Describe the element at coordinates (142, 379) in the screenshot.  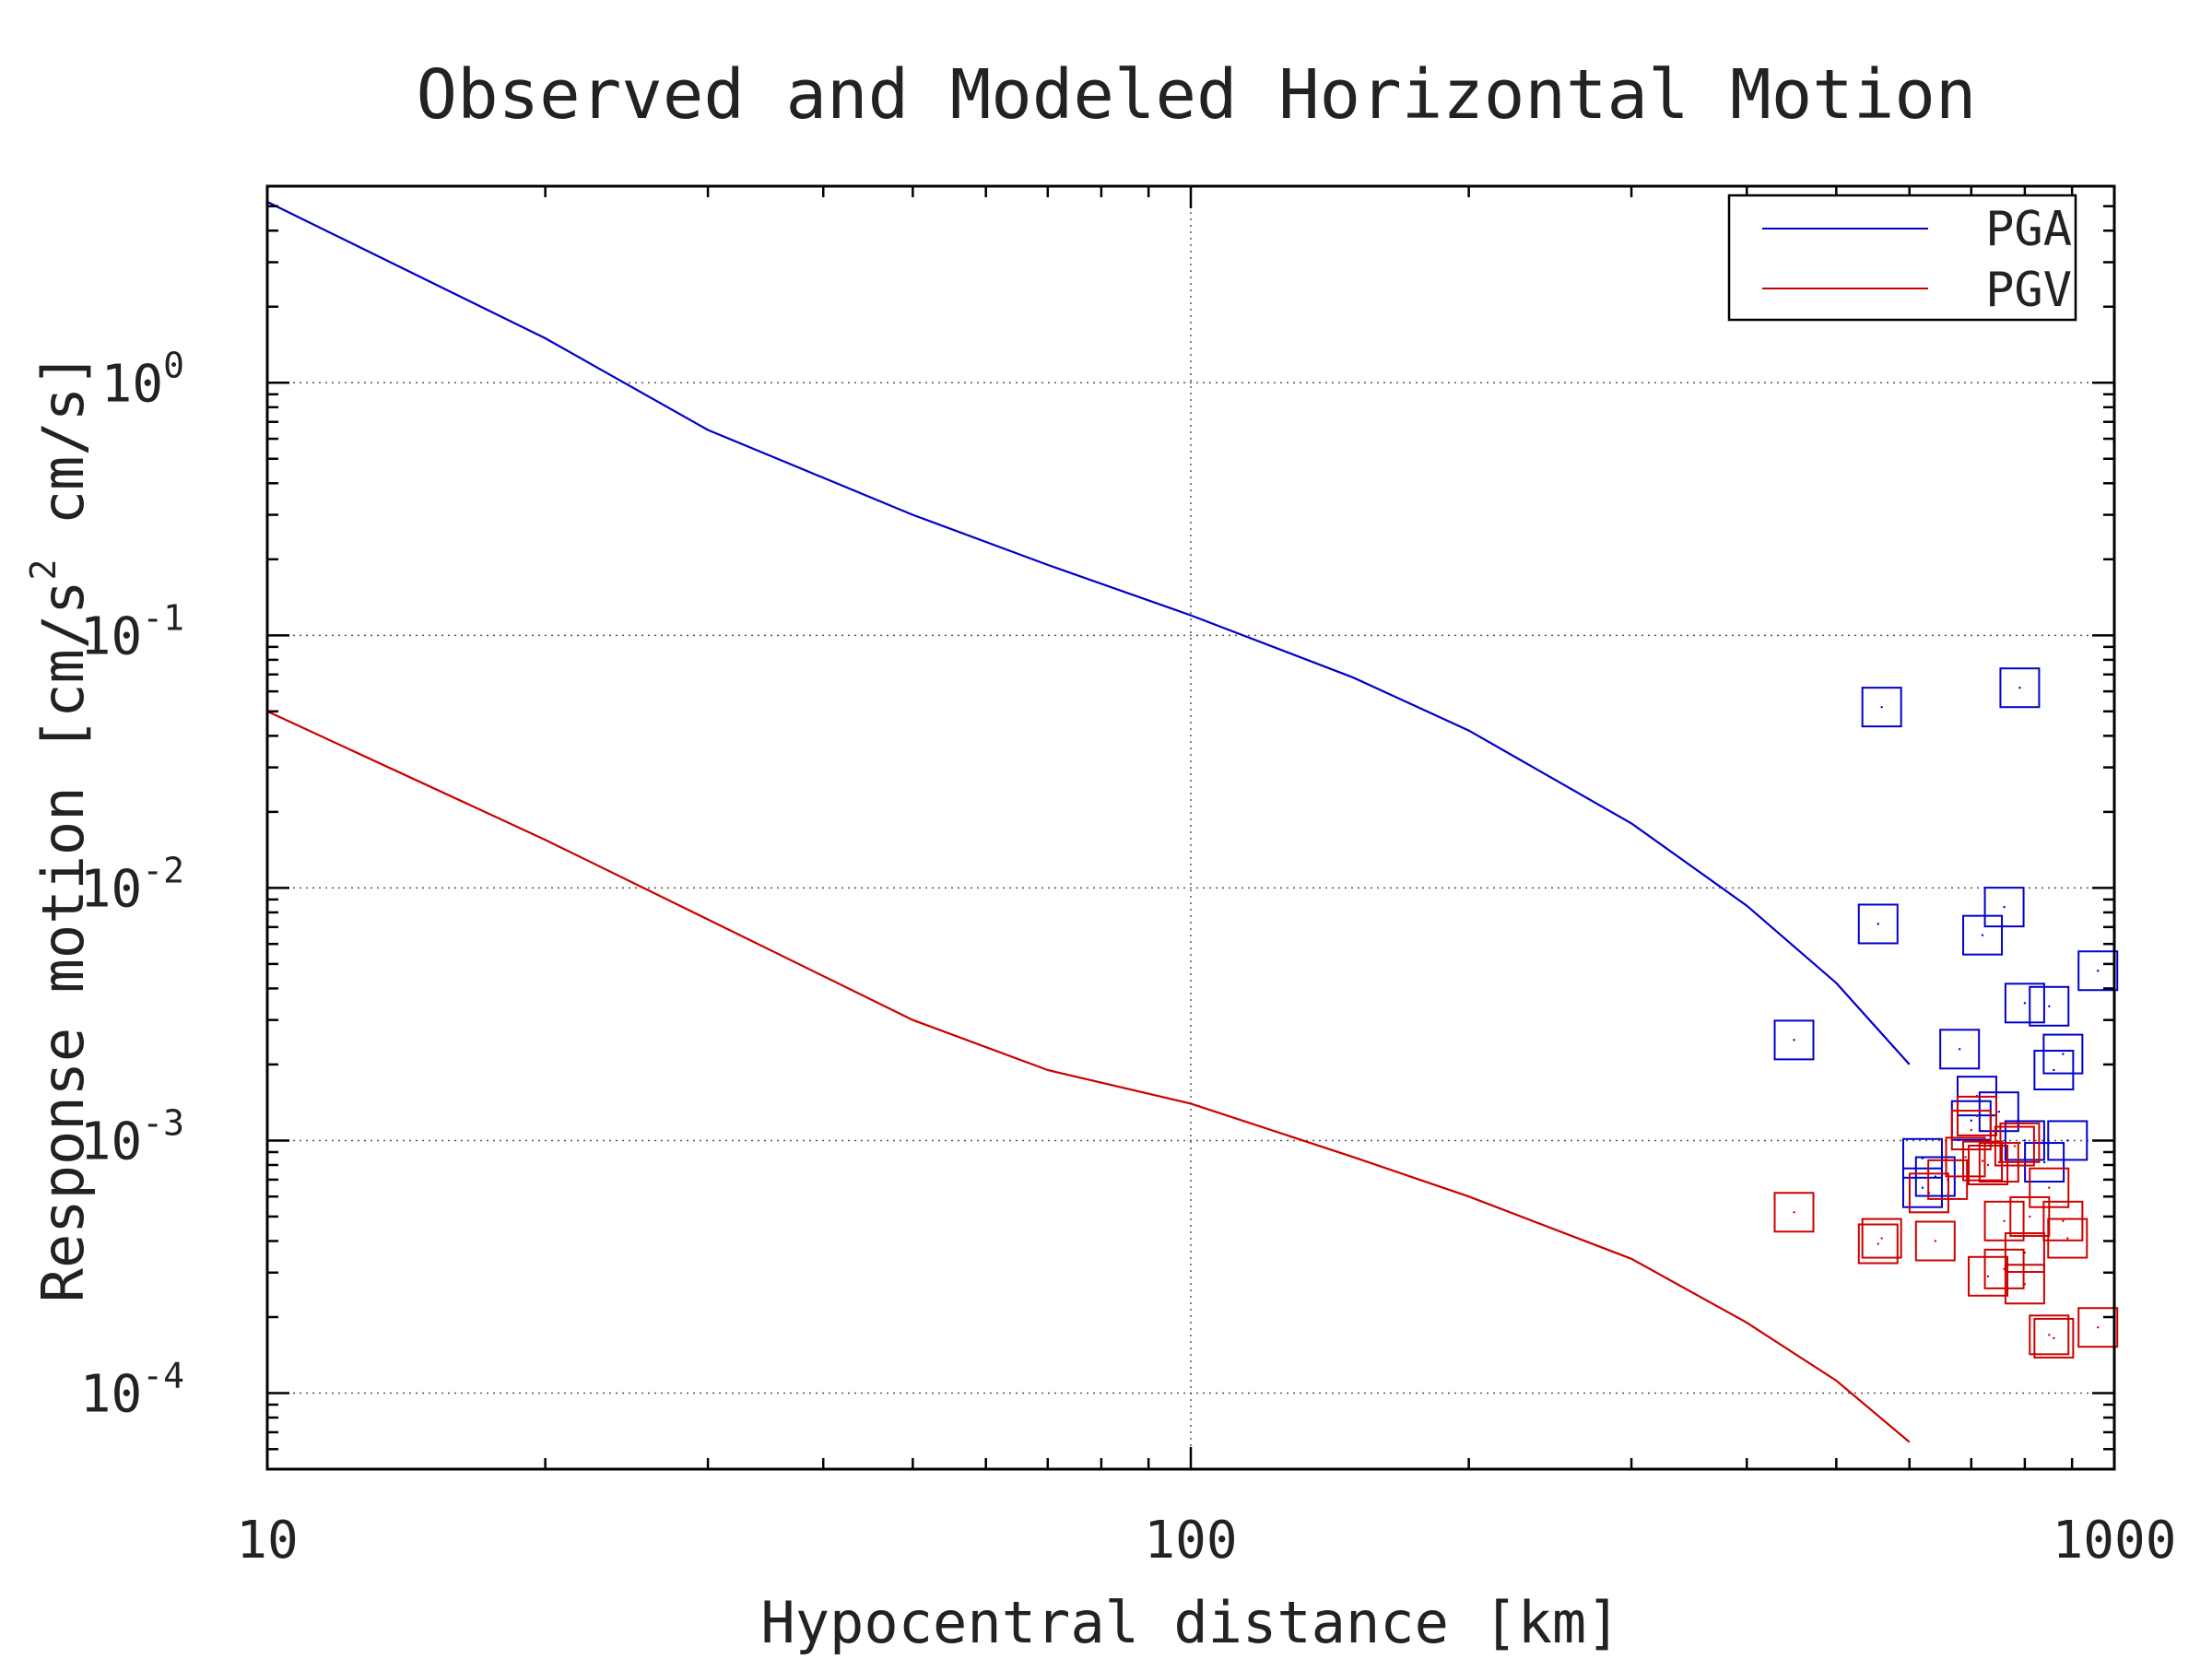
I see `y-tick-label: 10⁰` at that location.